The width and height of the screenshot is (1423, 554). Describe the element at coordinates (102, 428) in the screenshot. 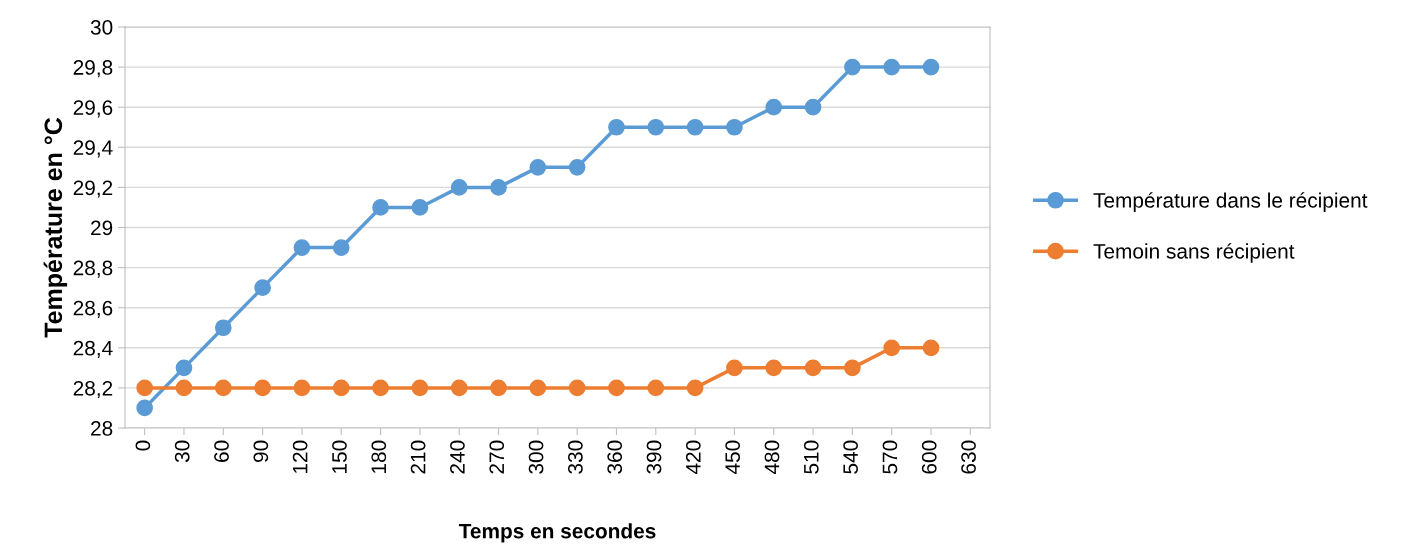

I see `y-tick-label: 28` at that location.